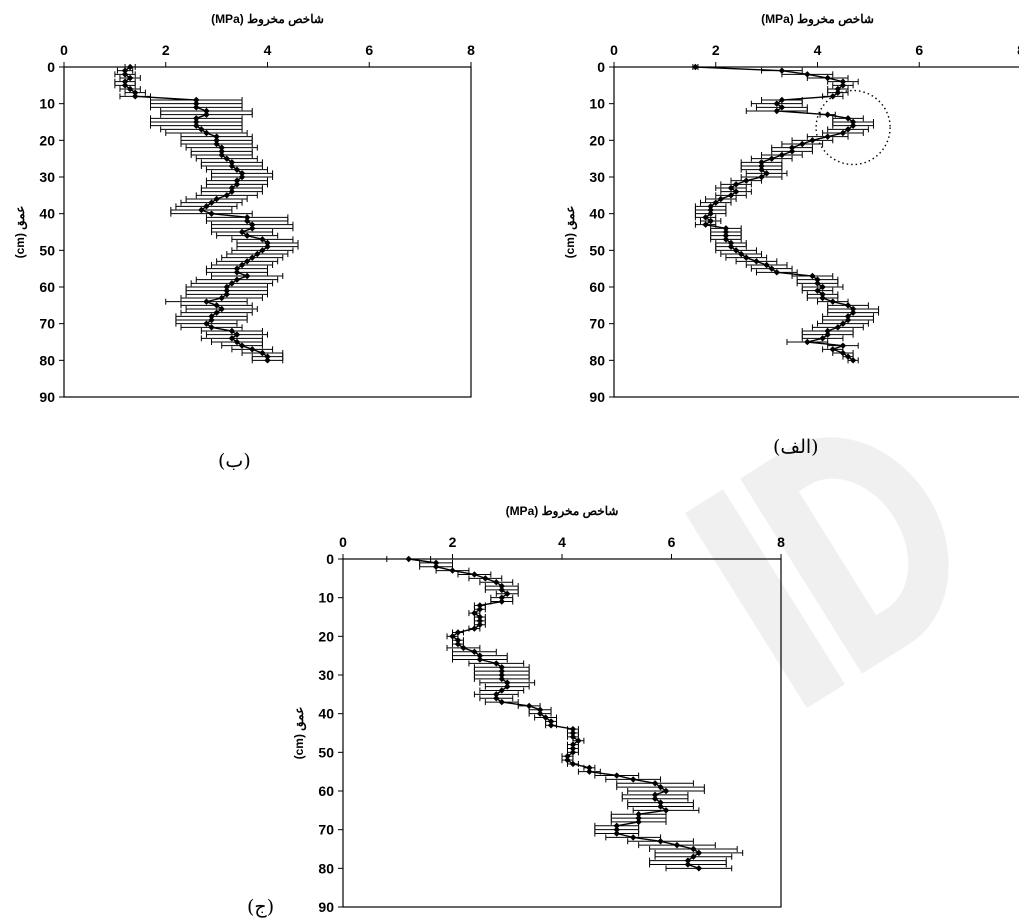 Image resolution: width=1019 pixels, height=924 pixels. I want to click on x-tick-label: 0, so click(343, 542).